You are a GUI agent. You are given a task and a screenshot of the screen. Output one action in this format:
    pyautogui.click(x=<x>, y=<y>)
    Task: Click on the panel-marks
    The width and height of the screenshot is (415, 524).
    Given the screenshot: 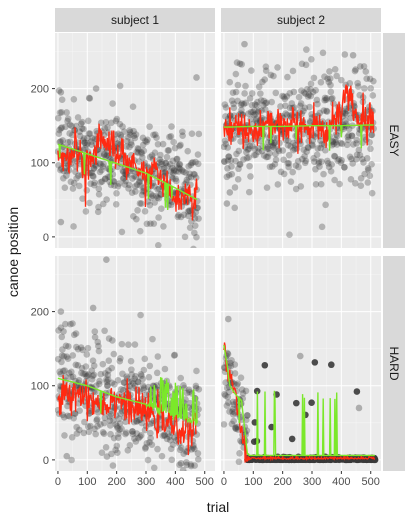 What is the action you would take?
    pyautogui.click(x=300, y=390)
    